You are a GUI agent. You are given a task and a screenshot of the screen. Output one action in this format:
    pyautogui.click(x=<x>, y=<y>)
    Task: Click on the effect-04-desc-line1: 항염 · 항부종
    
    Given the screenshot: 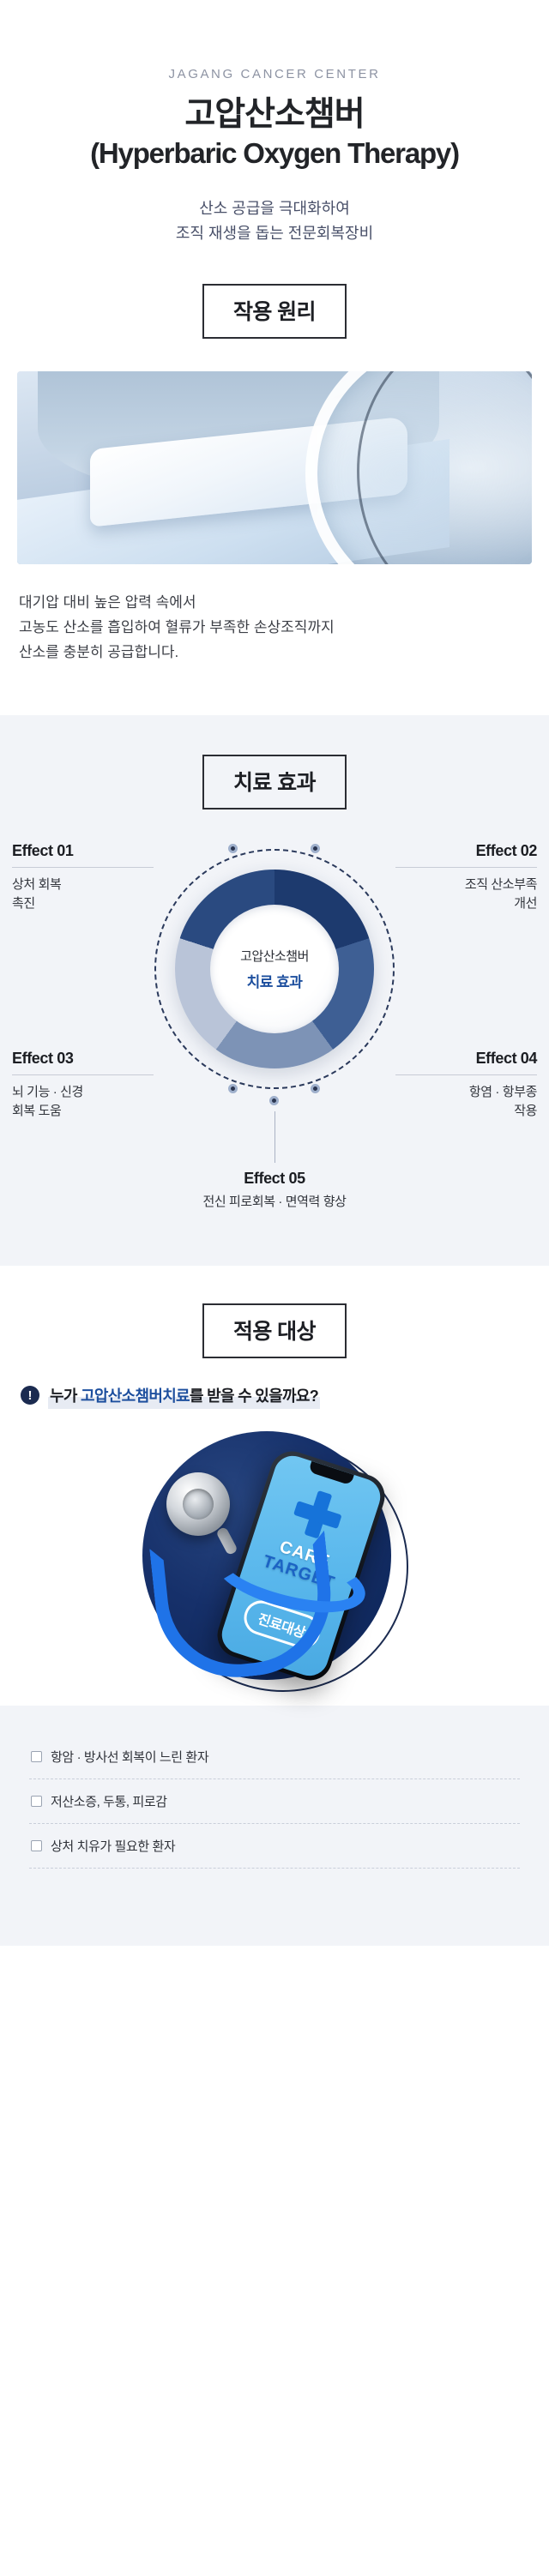 What is the action you would take?
    pyautogui.click(x=503, y=1091)
    